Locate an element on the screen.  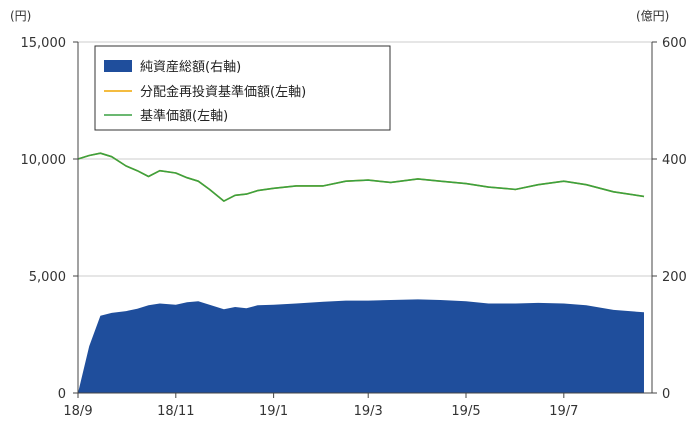
legend-box is located at coordinates (242, 88).